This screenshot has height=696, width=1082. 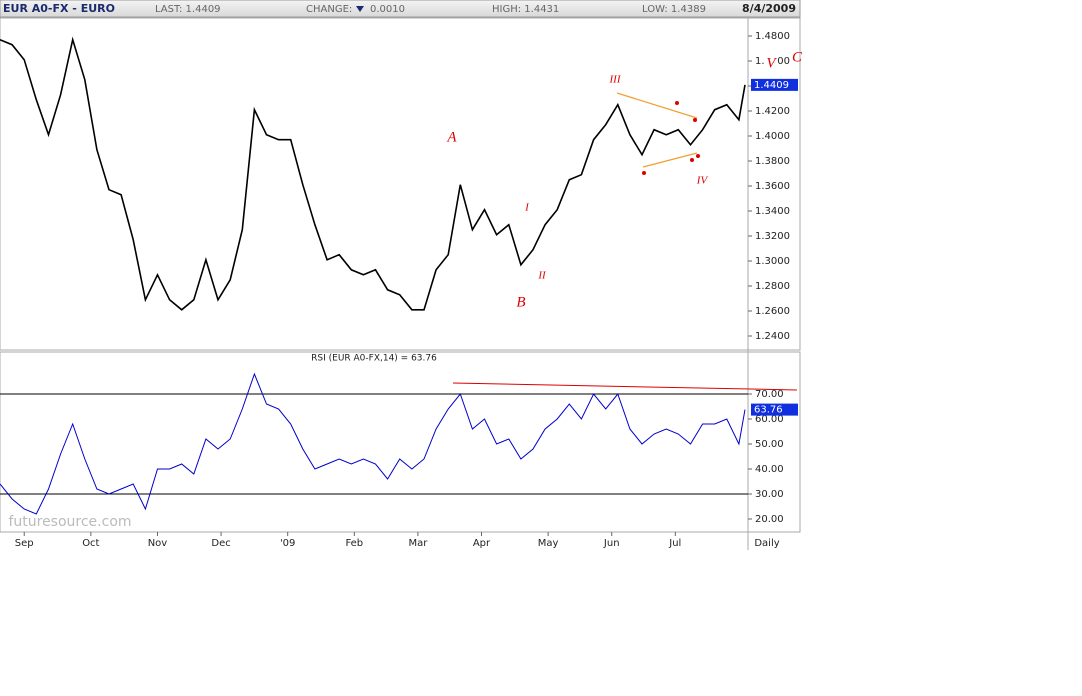 What do you see at coordinates (329, 9) in the screenshot?
I see `change: CHANGE:` at bounding box center [329, 9].